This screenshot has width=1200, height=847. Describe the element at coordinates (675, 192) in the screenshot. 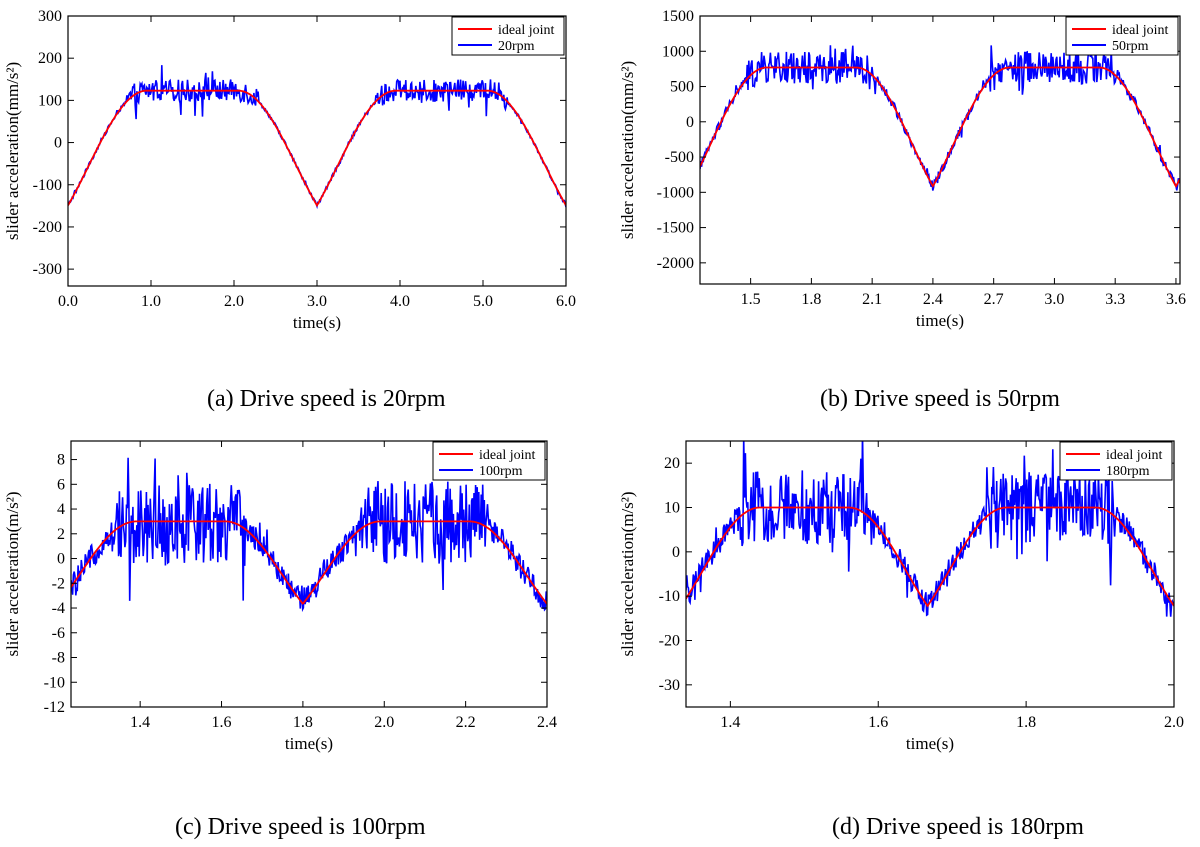

I see `y-tick-label: -1000` at that location.